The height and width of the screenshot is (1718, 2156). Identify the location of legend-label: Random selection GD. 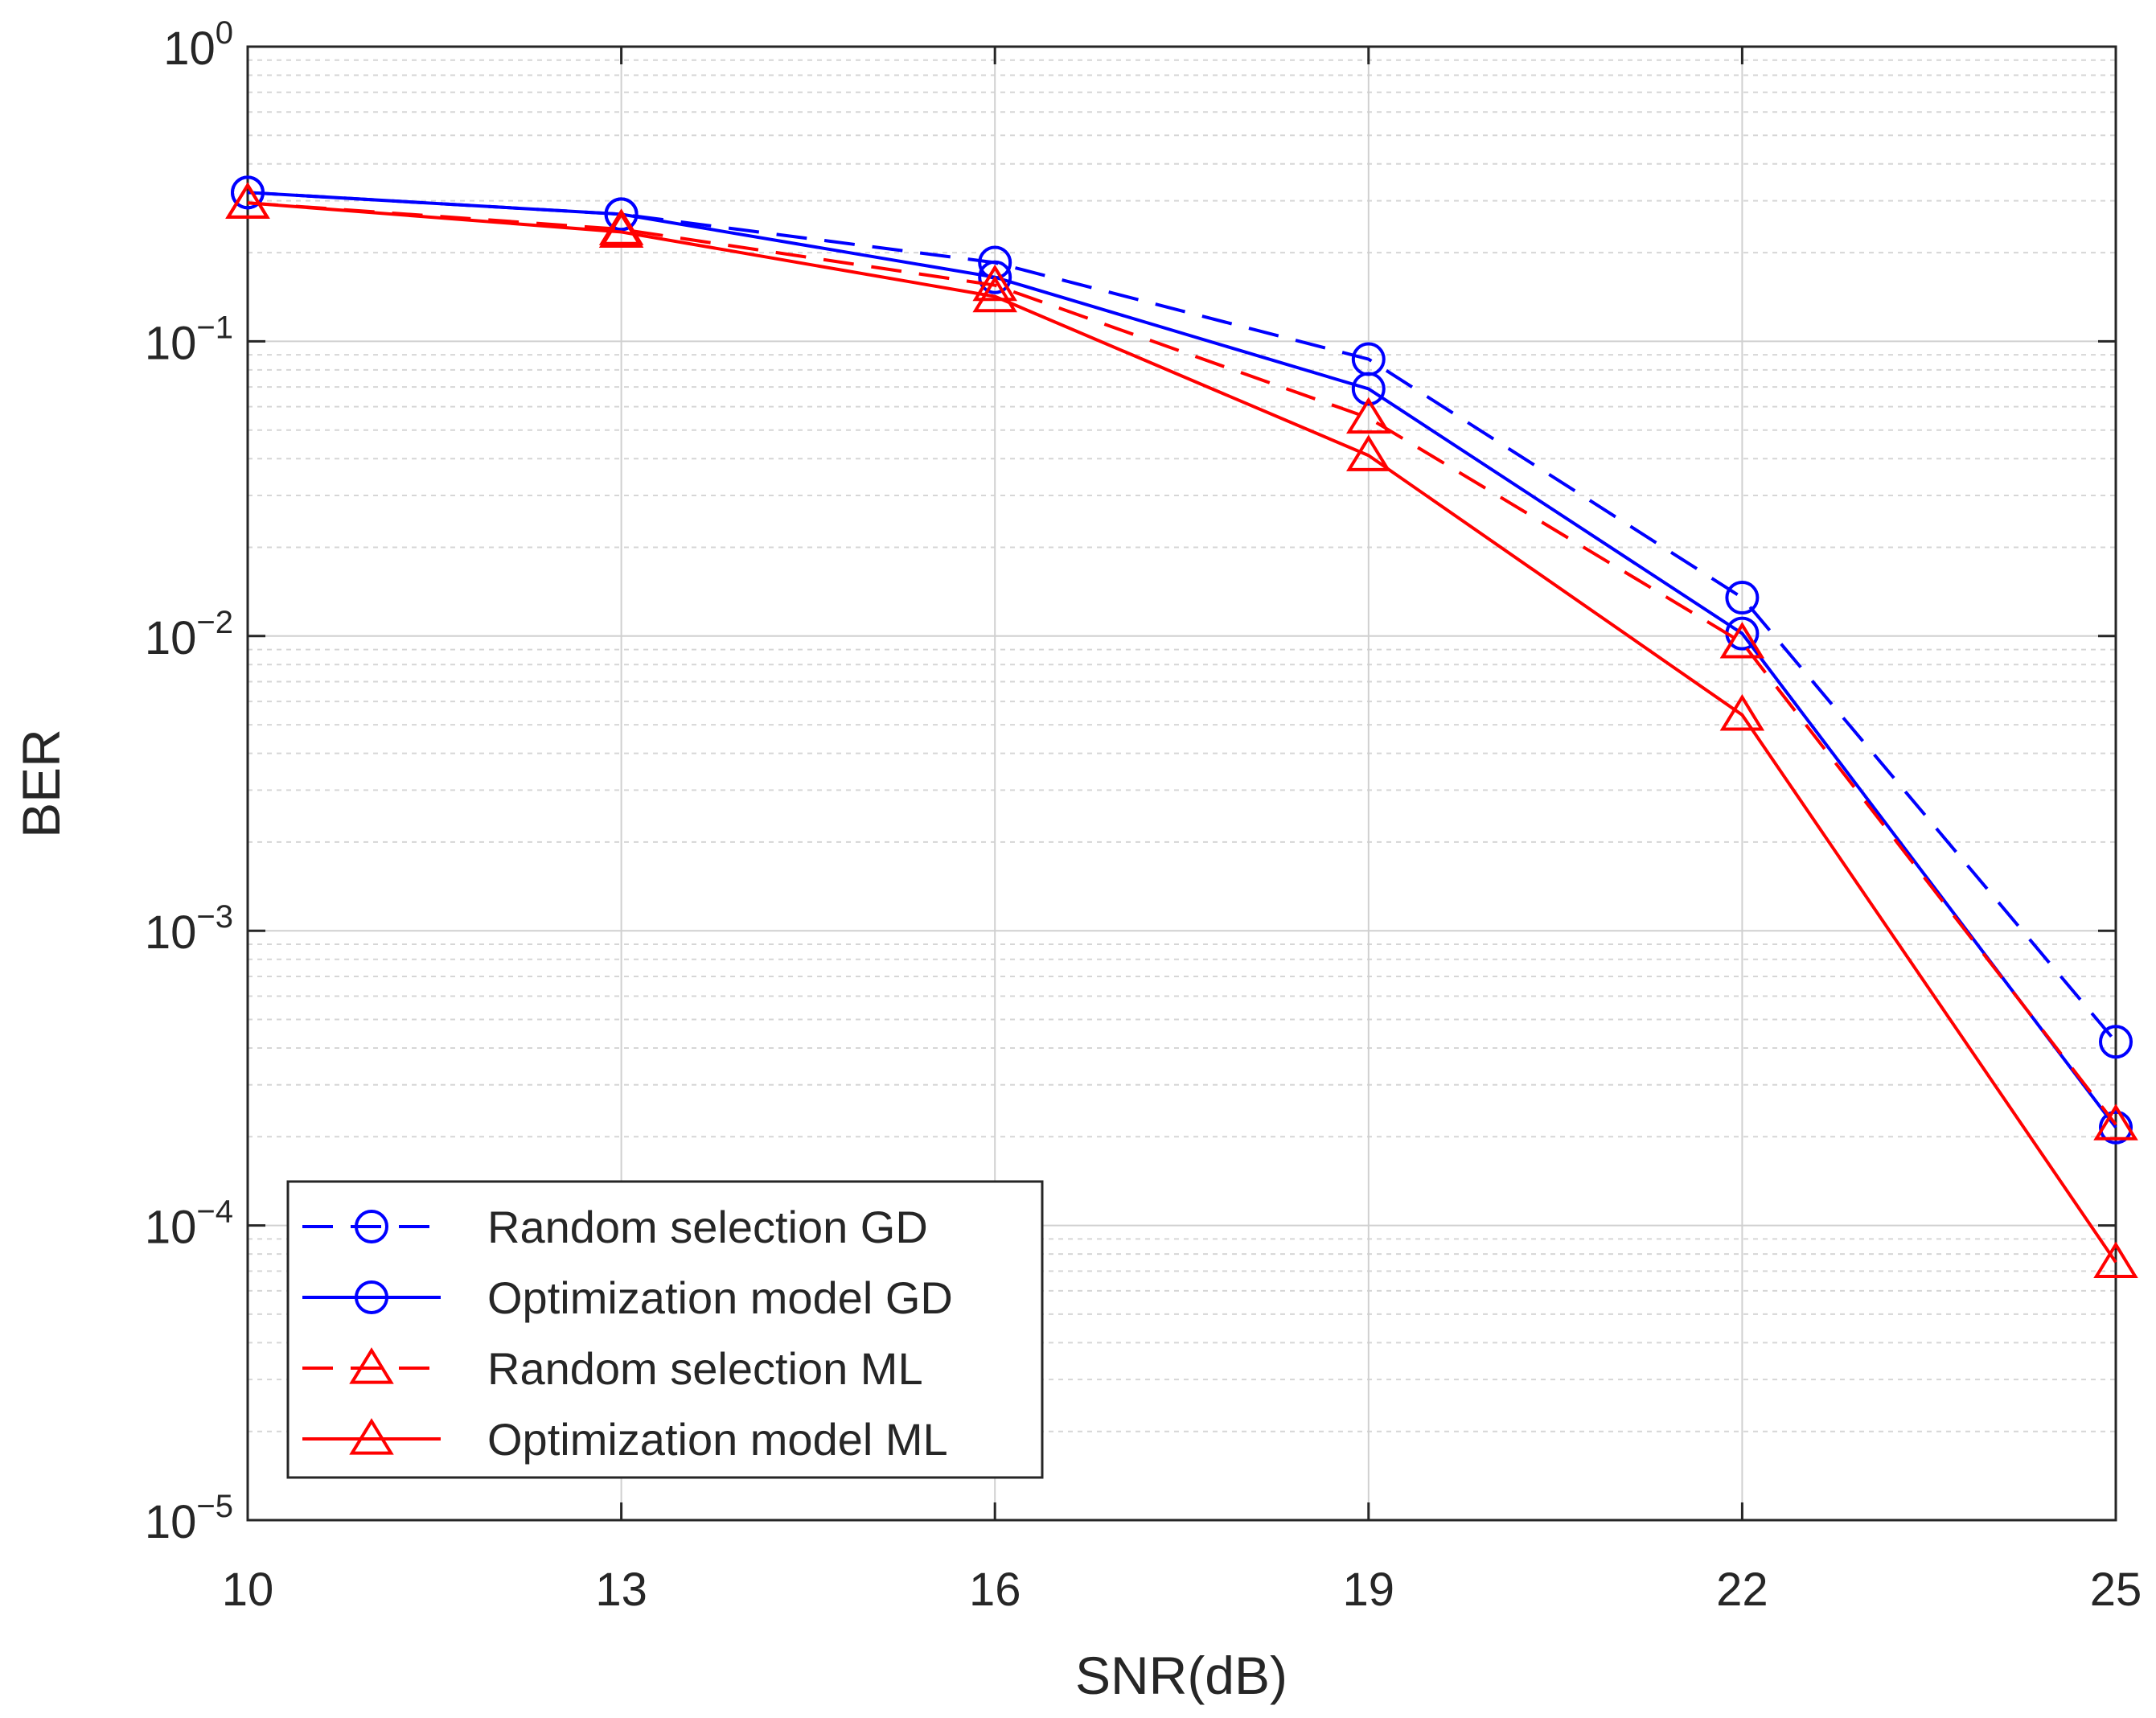
(707, 1227).